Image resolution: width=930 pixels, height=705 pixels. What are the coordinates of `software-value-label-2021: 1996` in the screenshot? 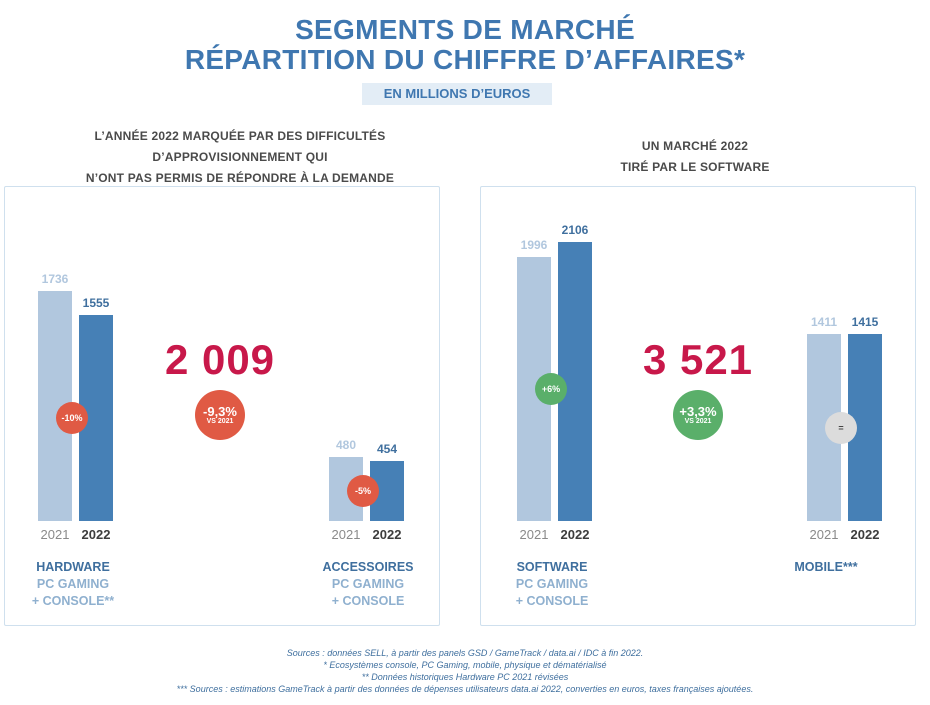 It's located at (534, 244).